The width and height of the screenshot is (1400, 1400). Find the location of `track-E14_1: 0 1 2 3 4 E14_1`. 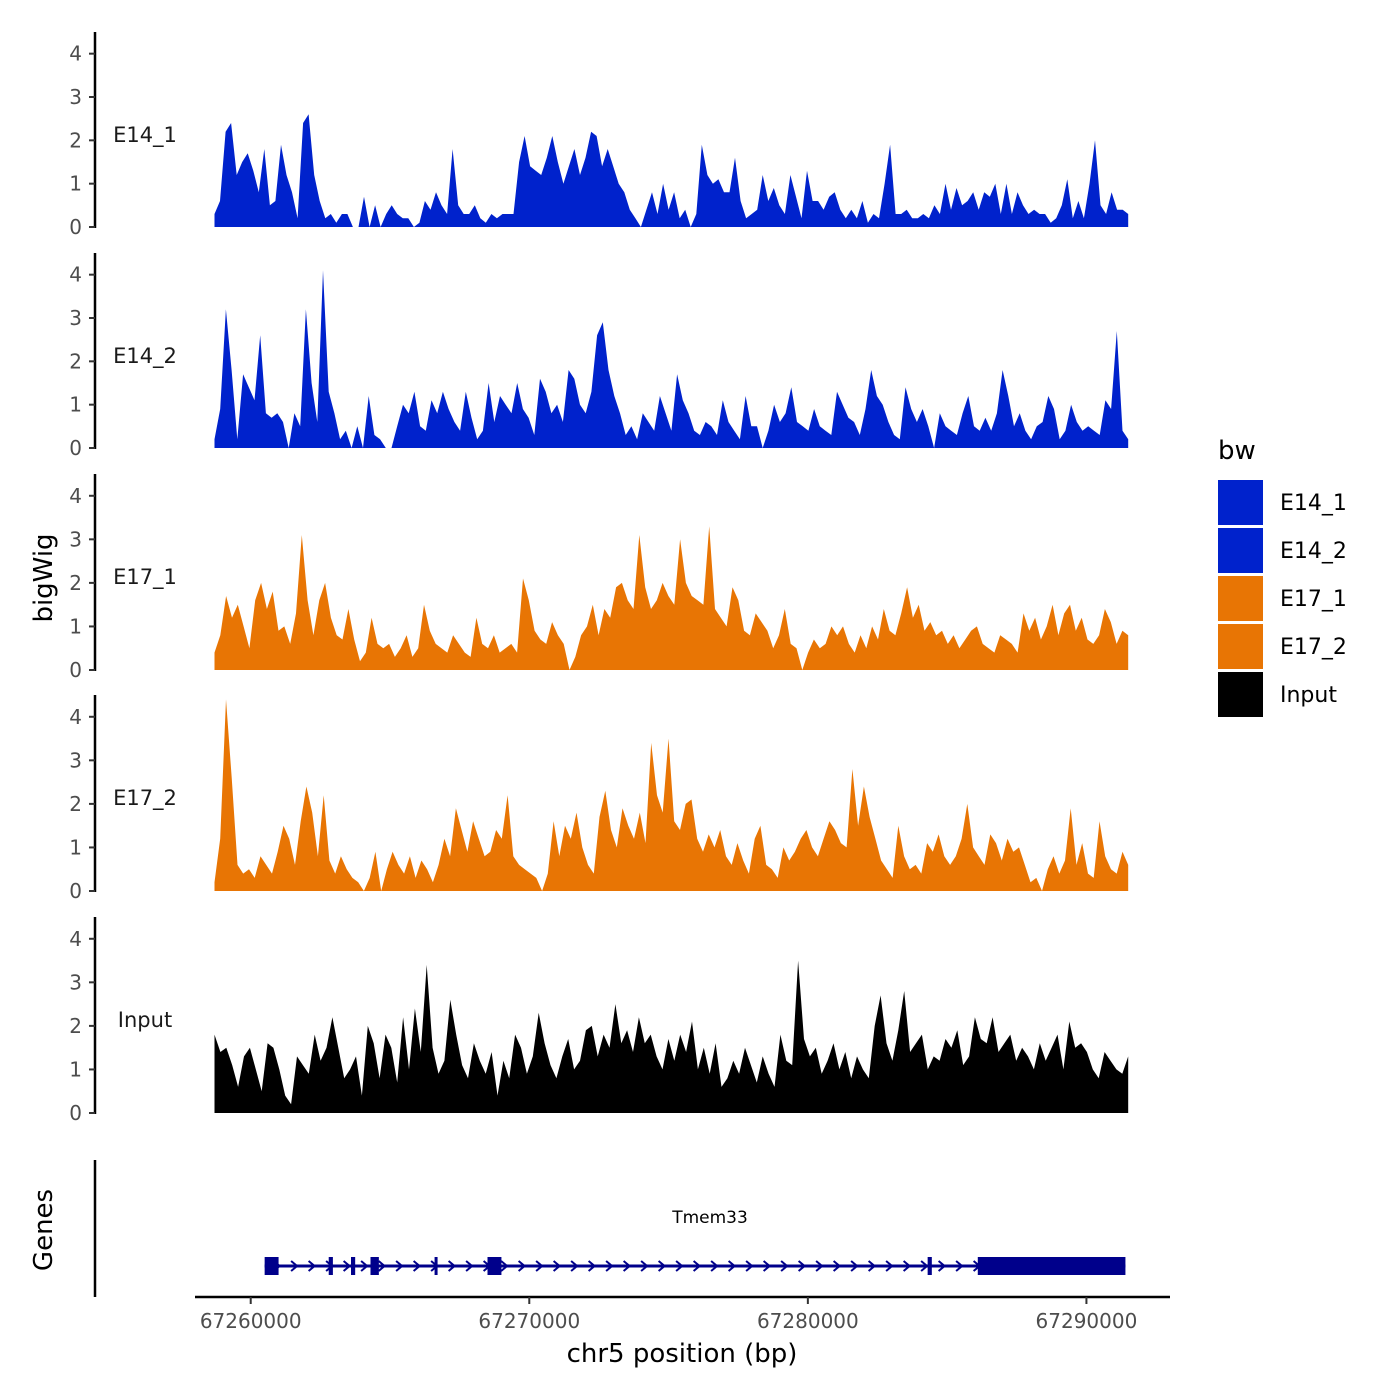

track-E14_1: 0 1 2 3 4 E14_1 is located at coordinates (599, 135).